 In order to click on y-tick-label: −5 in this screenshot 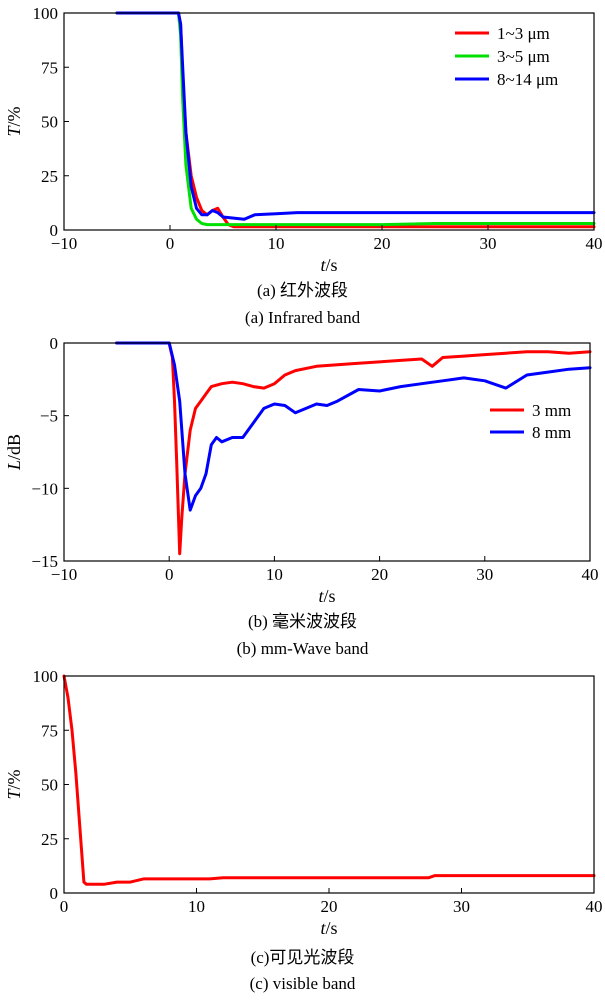, I will do `click(49, 416)`.